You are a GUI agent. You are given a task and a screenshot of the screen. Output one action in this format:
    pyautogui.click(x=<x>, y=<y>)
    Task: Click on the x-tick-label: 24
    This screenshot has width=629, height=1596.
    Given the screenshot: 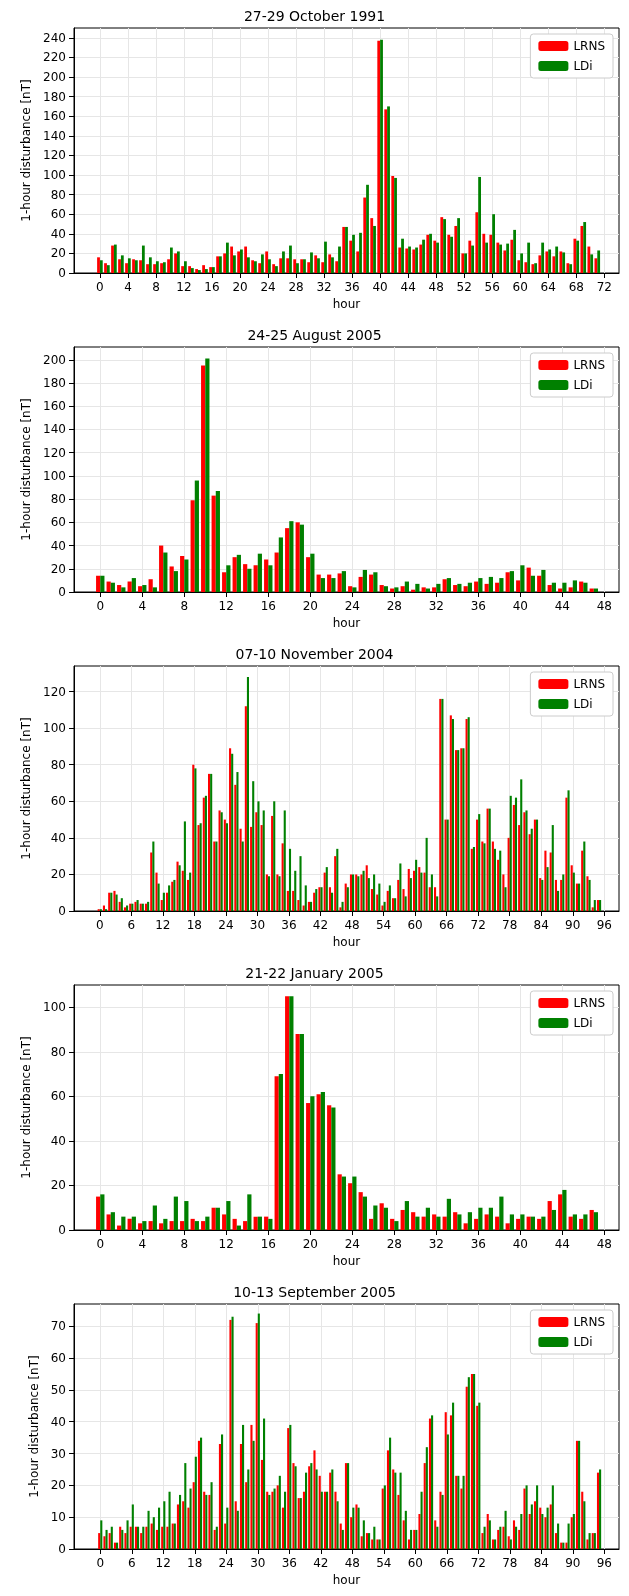 What is the action you would take?
    pyautogui.click(x=352, y=606)
    